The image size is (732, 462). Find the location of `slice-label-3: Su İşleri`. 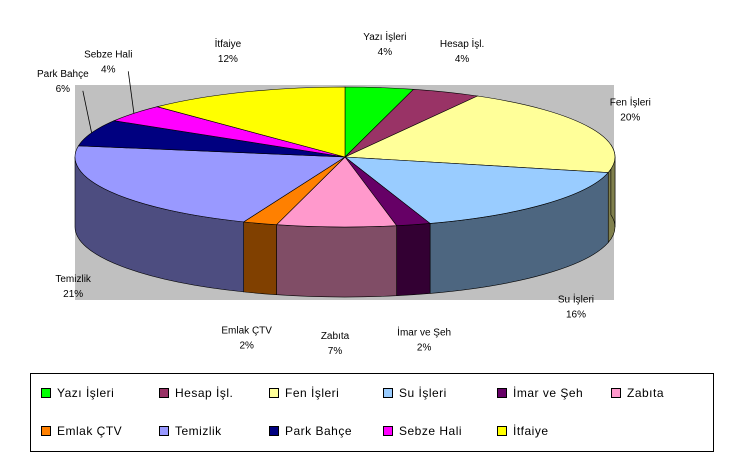

slice-label-3: Su İşleri is located at coordinates (576, 298).